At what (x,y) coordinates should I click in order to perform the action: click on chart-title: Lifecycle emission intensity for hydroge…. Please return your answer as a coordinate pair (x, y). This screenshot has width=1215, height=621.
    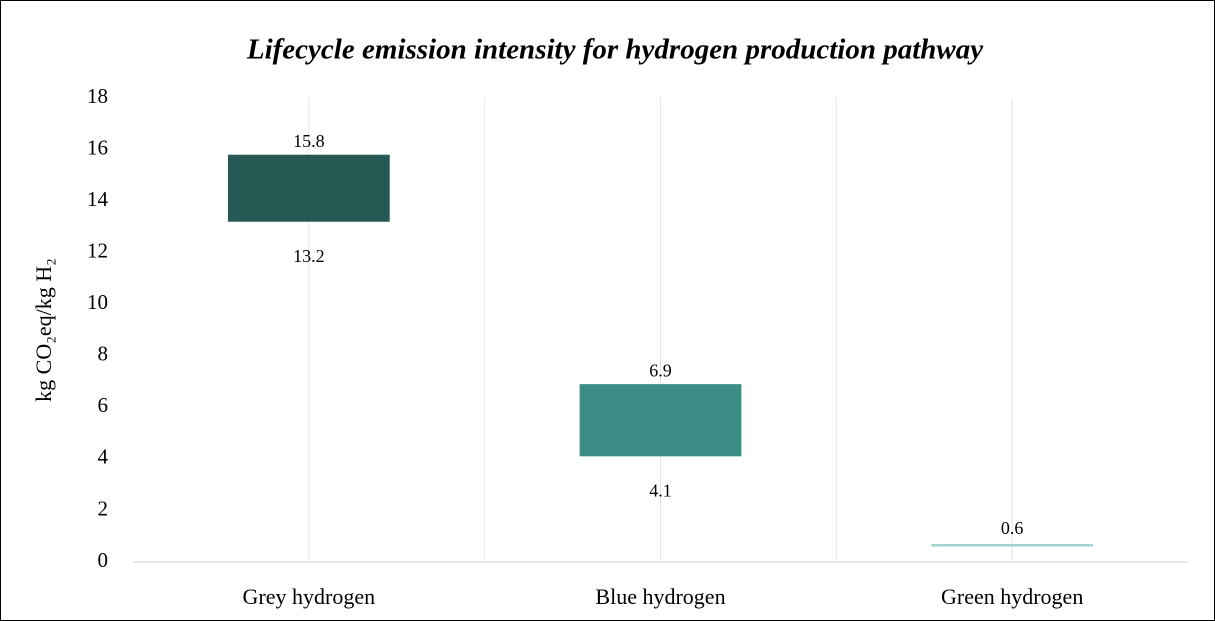
    Looking at the image, I should click on (614, 50).